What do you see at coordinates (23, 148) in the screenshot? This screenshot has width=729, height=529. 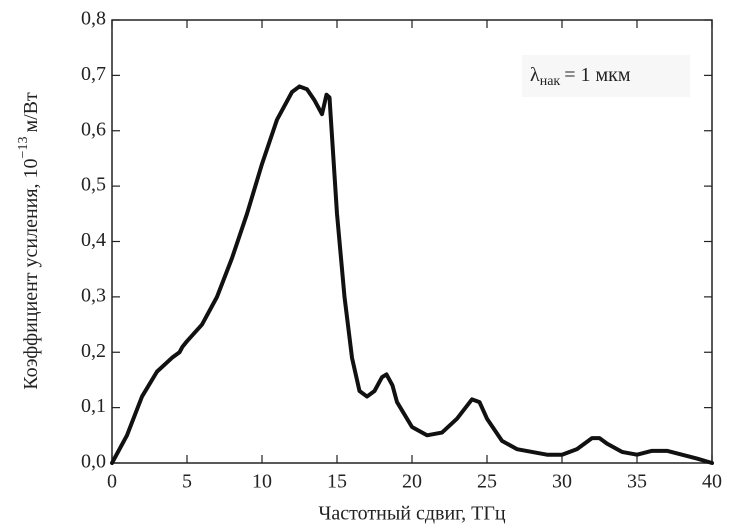 I see `y-axis-label-exponent: −13` at bounding box center [23, 148].